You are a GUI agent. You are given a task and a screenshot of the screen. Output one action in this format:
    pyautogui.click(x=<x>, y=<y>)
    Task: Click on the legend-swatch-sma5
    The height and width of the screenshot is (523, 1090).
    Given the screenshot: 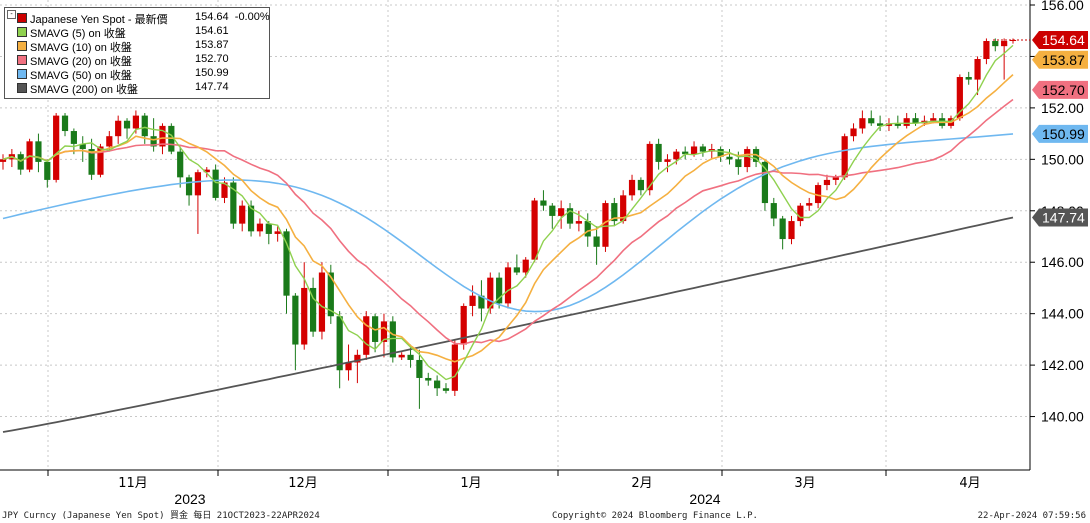 What is the action you would take?
    pyautogui.click(x=22, y=32)
    